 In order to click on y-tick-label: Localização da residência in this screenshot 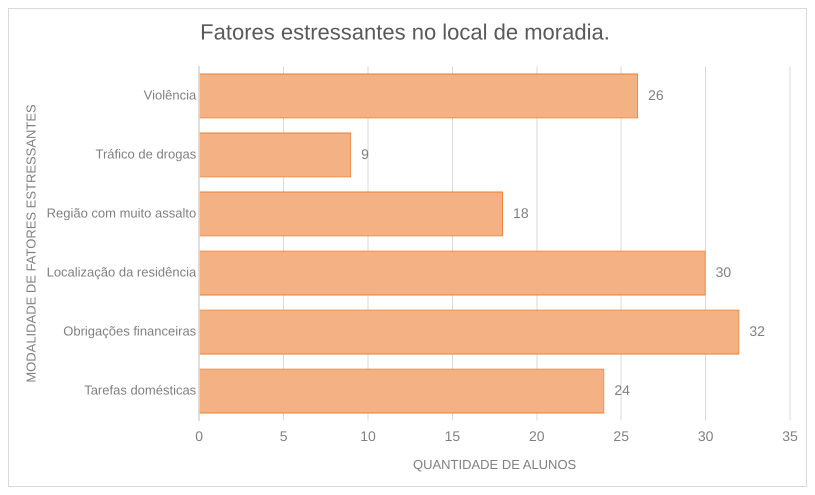, I will do `click(121, 272)`.